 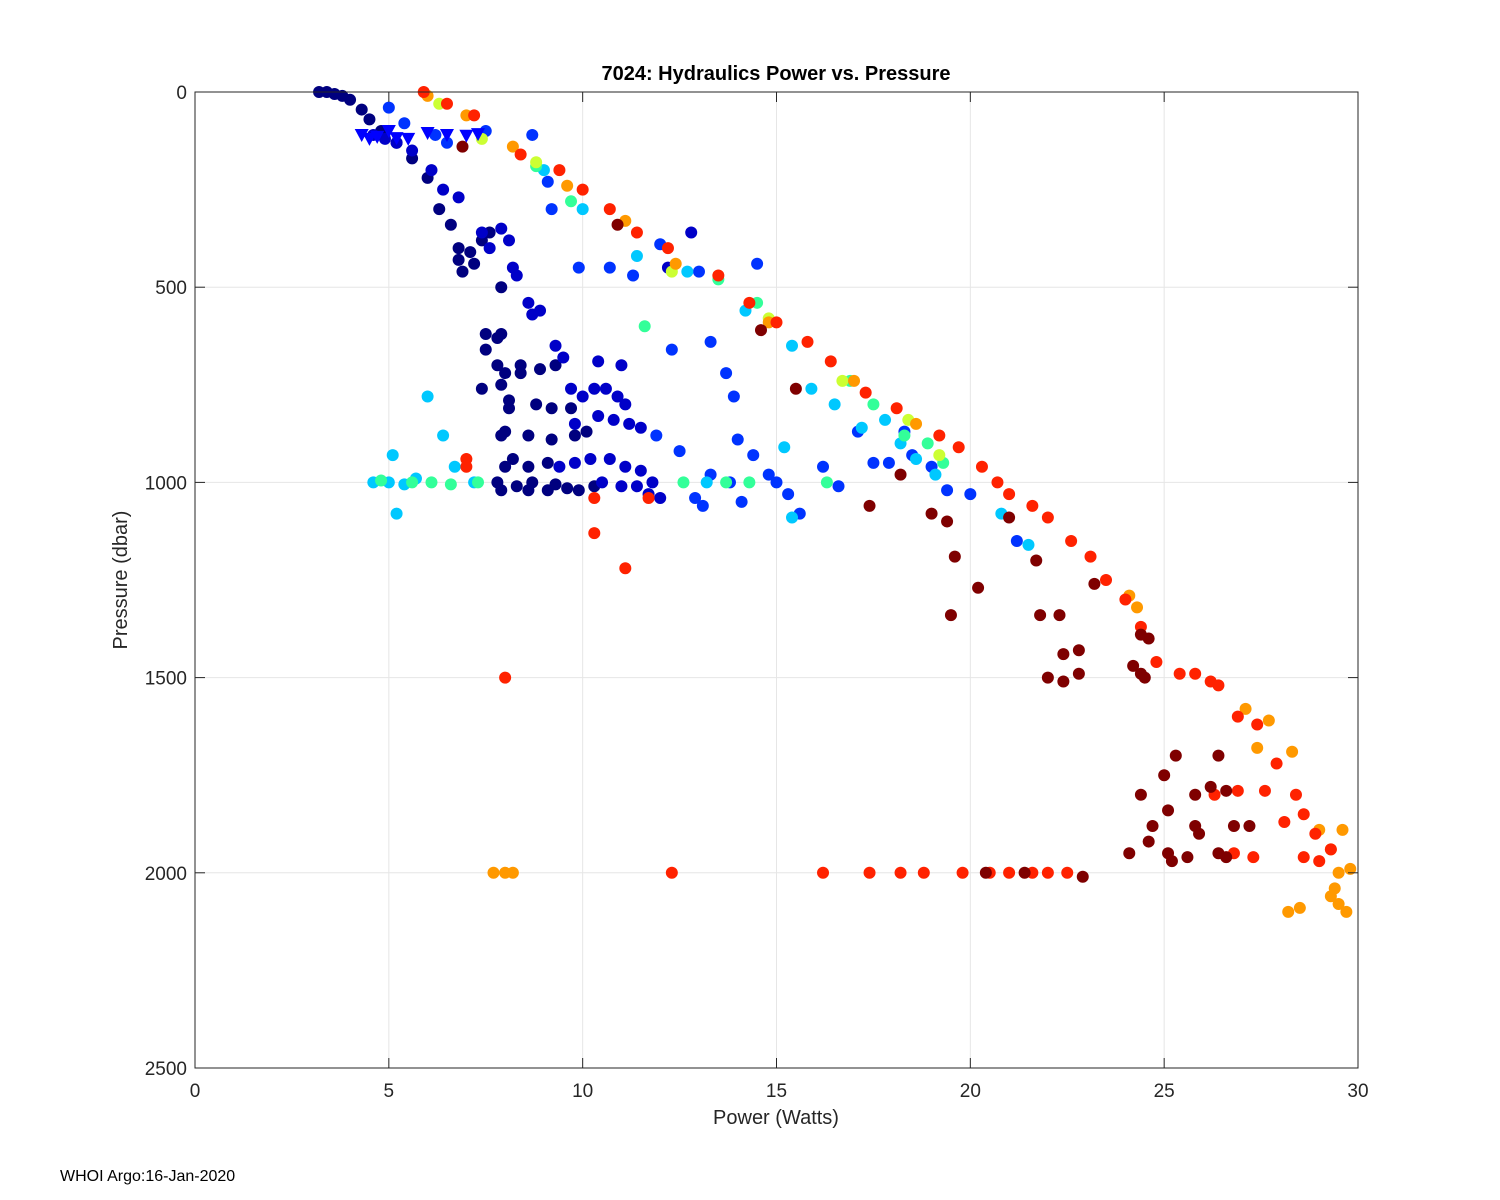 I want to click on x-axis-label: Power (Watts), so click(x=776, y=1118).